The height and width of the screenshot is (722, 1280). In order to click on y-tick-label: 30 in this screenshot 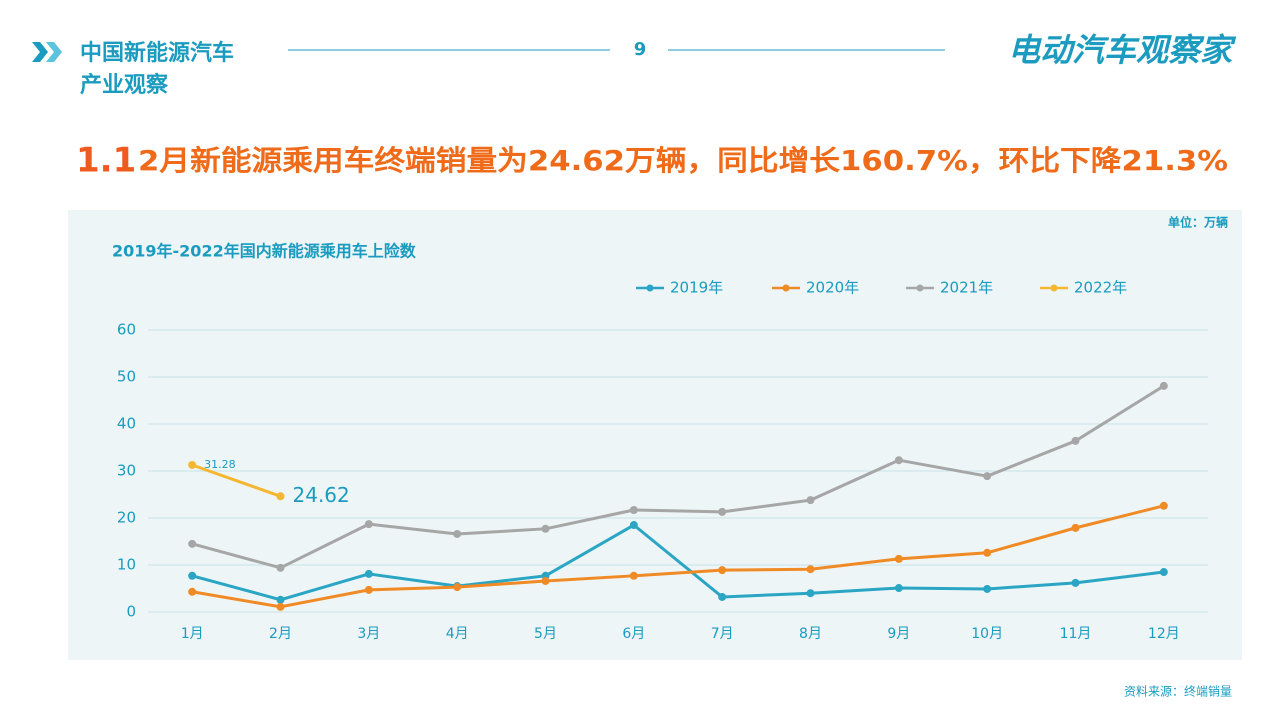, I will do `click(126, 471)`.